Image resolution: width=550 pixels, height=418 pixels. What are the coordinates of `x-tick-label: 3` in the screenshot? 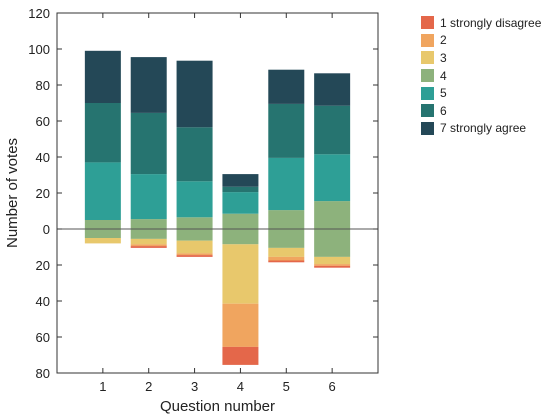 It's located at (194, 386).